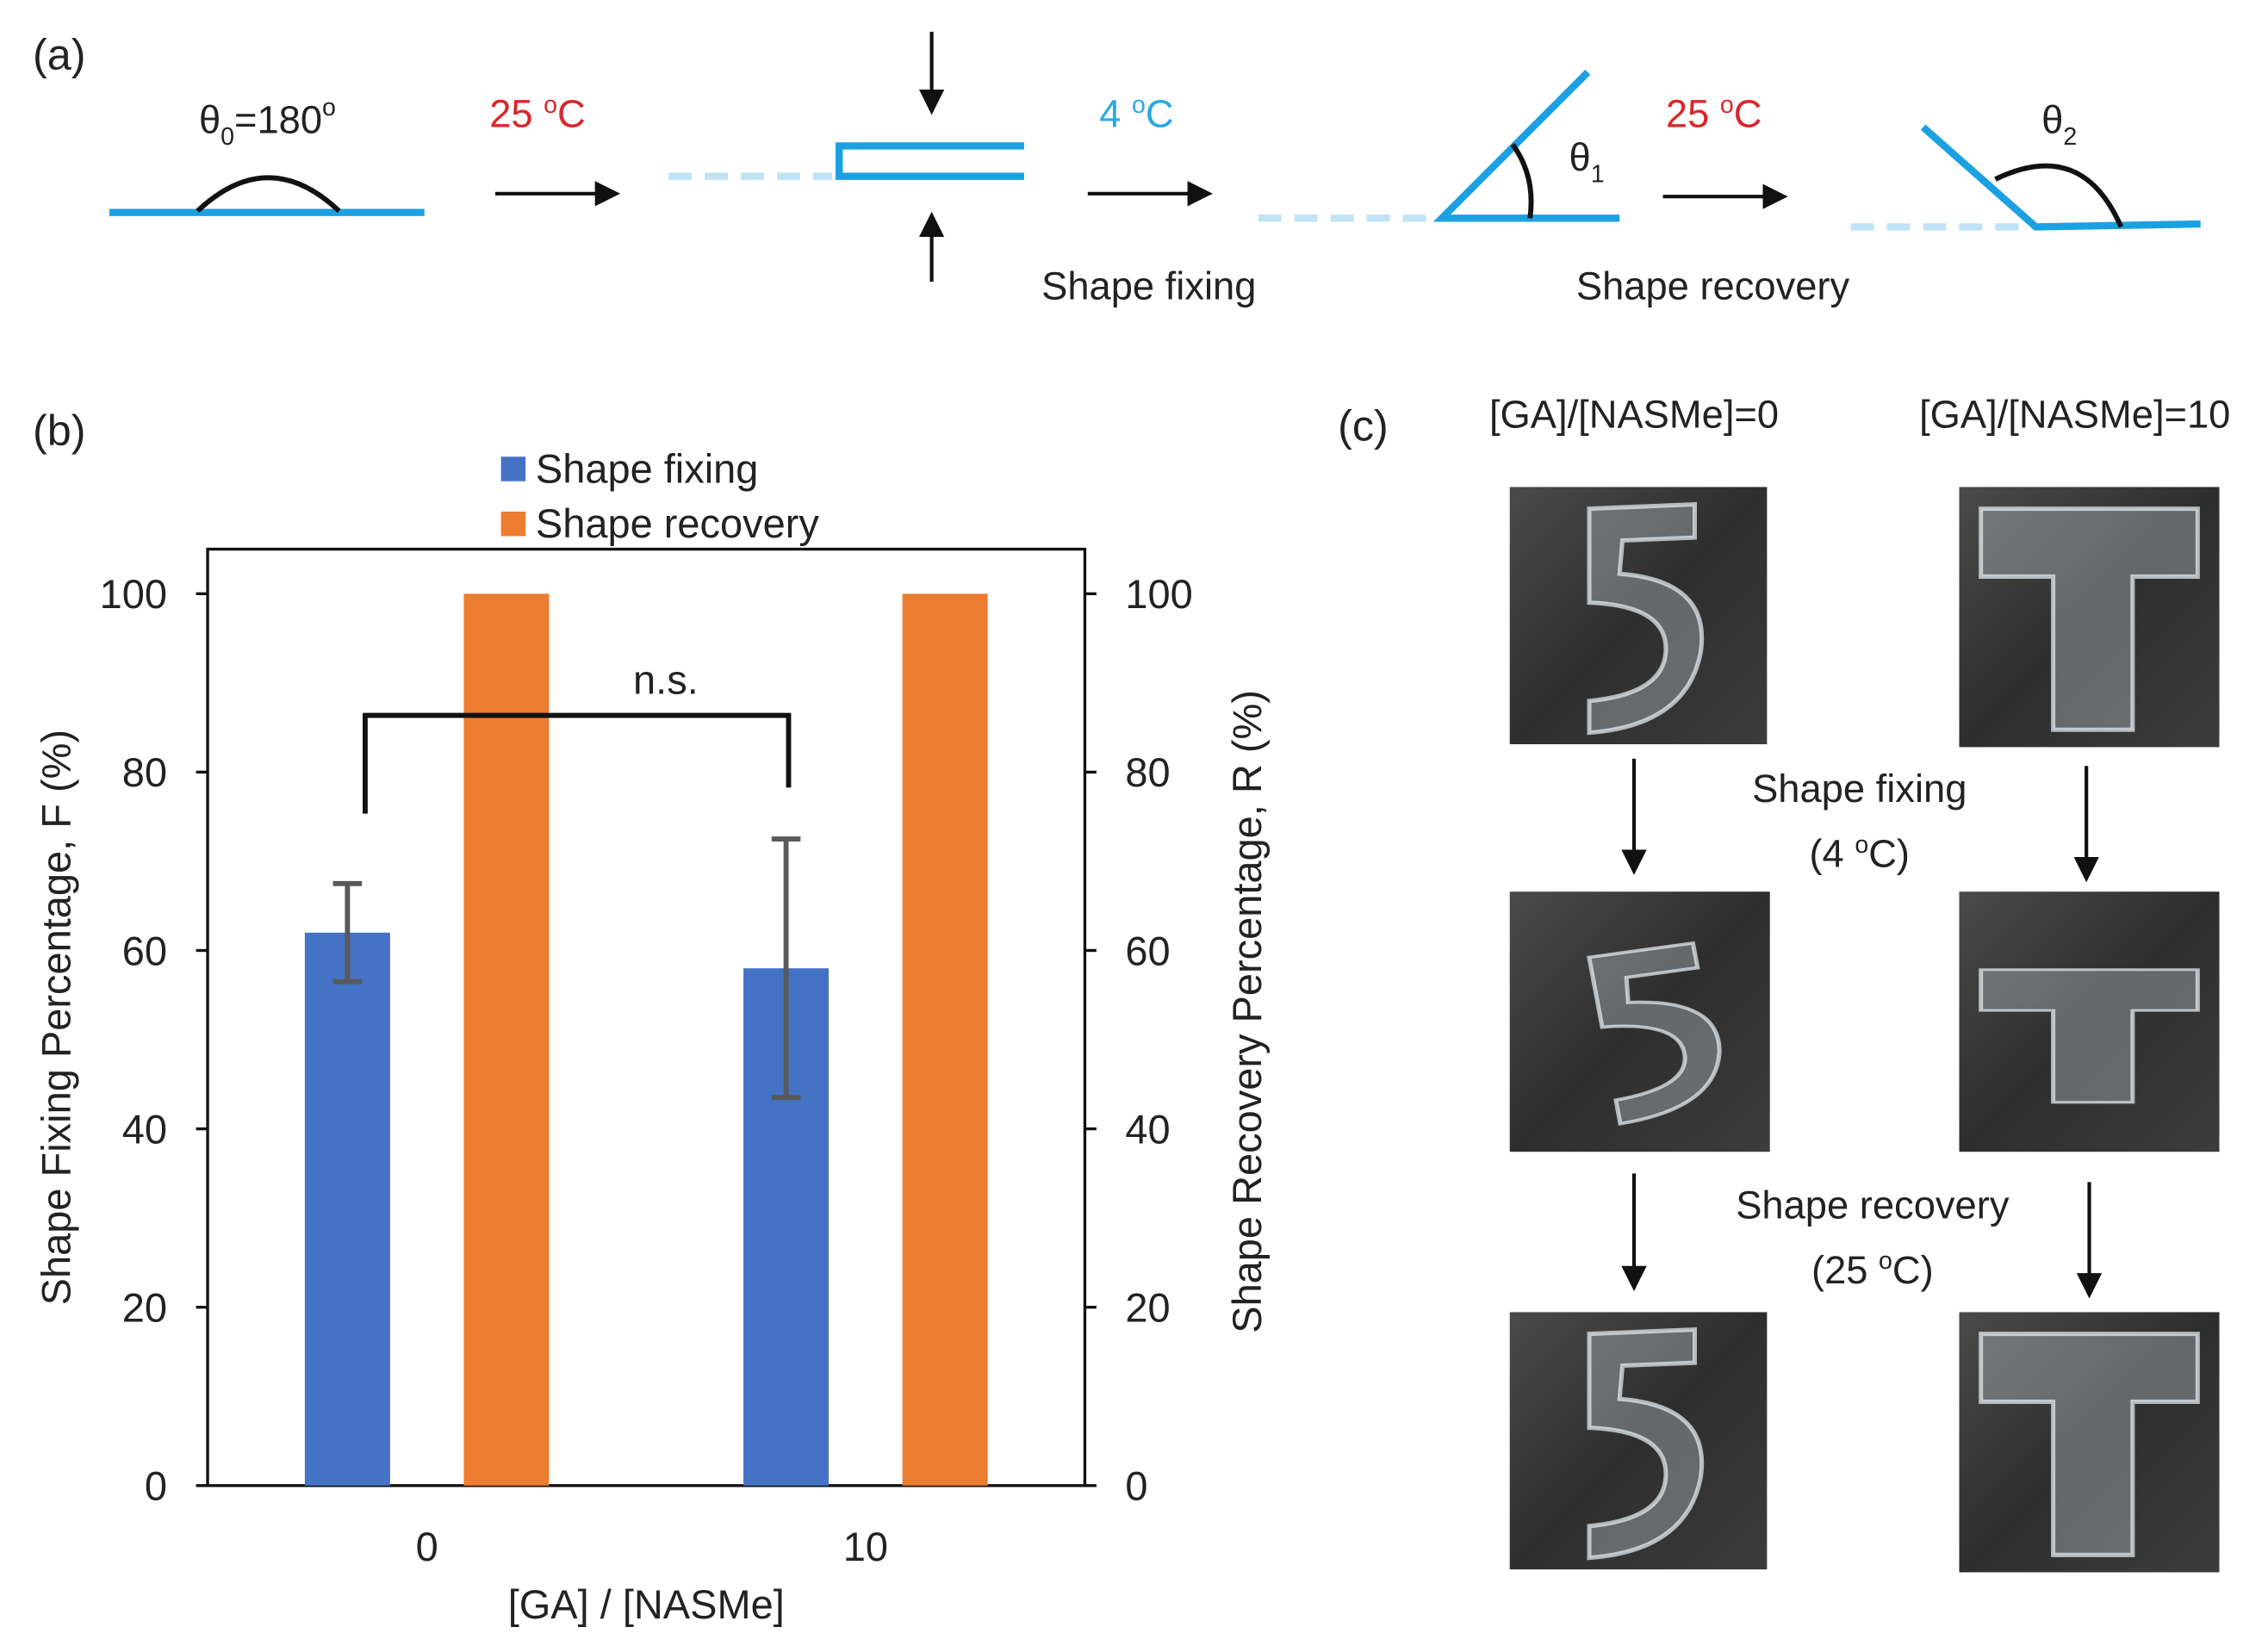 This screenshot has width=2268, height=1646. I want to click on y2-tick-label: 60, so click(1147, 950).